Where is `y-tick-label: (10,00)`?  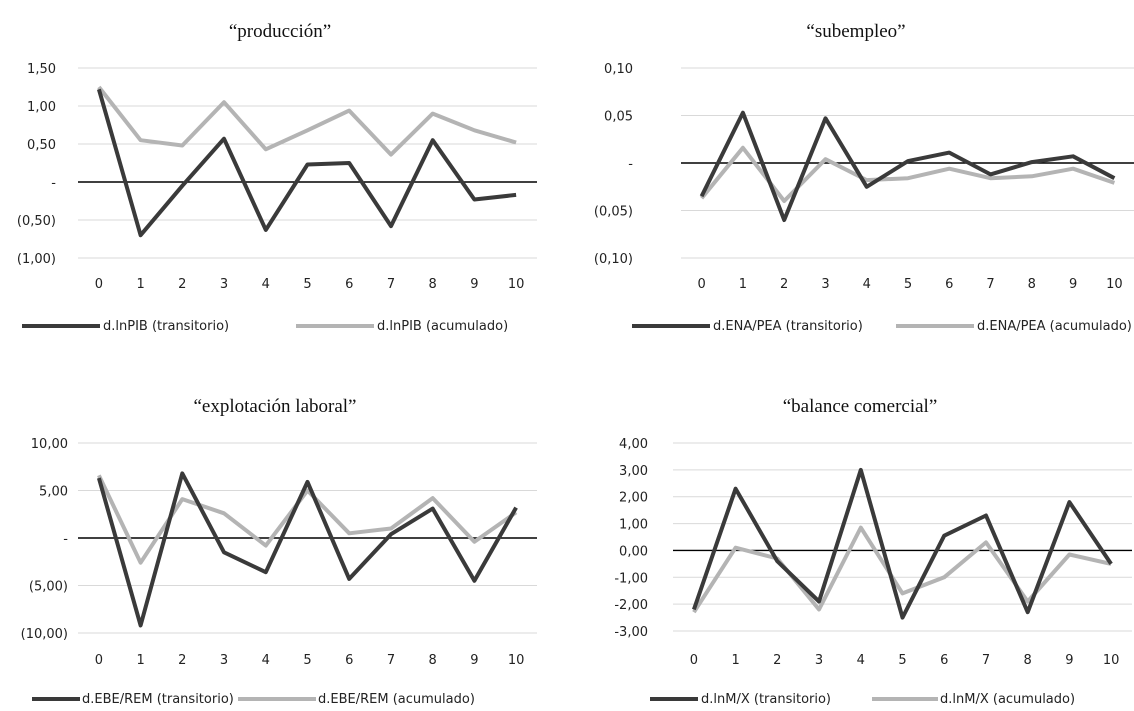
y-tick-label: (10,00) is located at coordinates (44, 634).